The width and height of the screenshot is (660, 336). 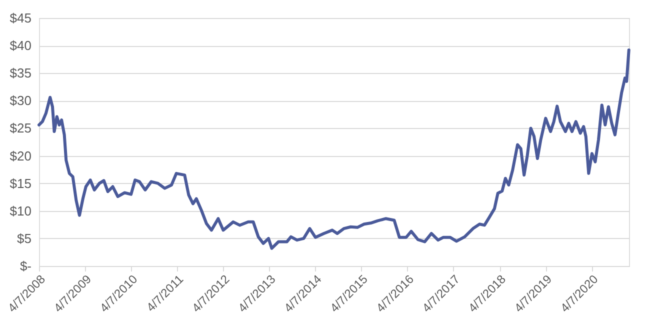 I want to click on y-tick-label: $25, so click(x=21, y=128).